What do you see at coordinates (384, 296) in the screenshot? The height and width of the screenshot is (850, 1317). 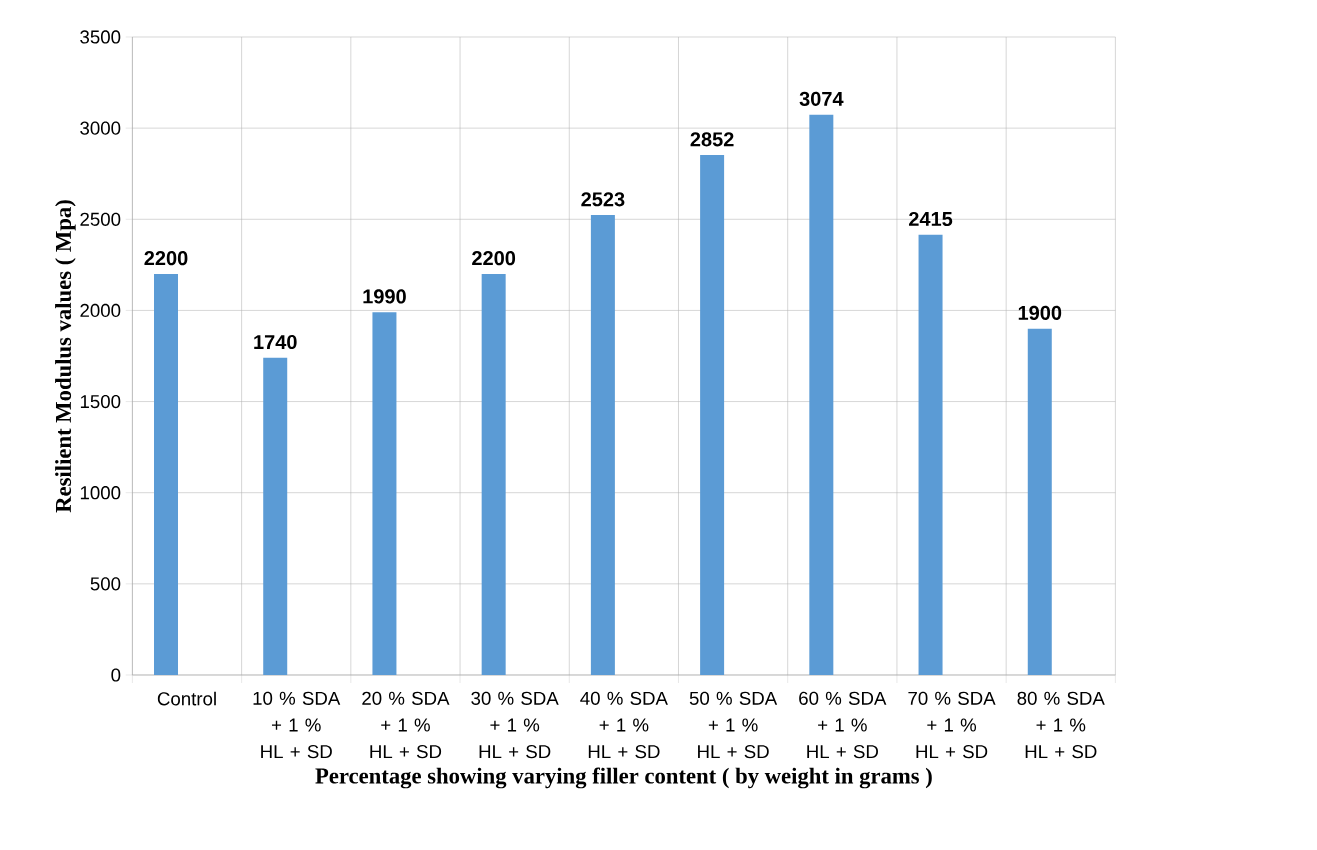 I see `data-label: 1990` at bounding box center [384, 296].